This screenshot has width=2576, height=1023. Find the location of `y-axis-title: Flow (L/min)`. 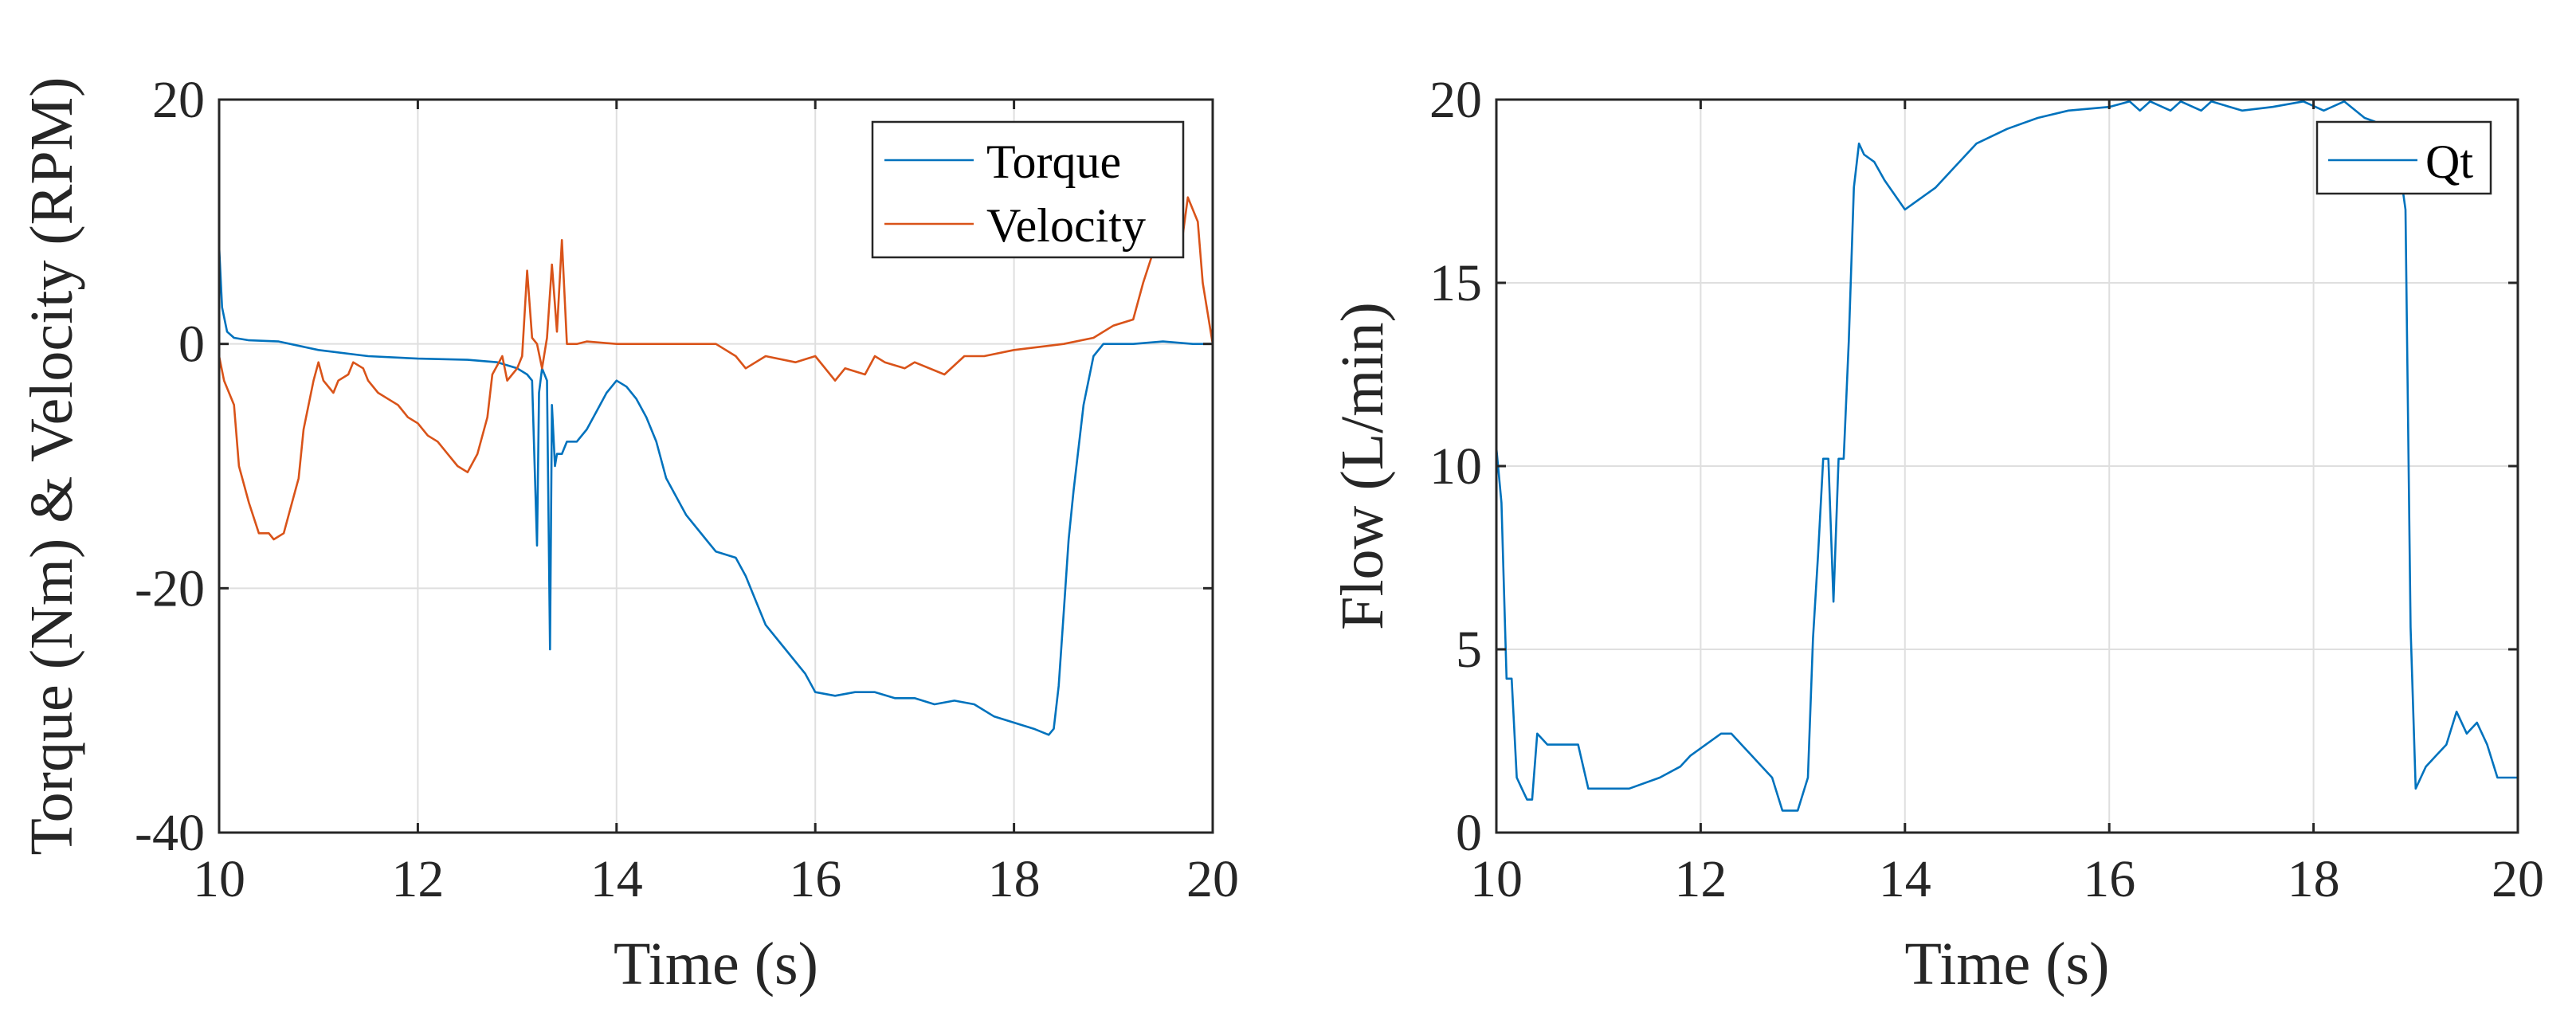

y-axis-title: Flow (L/min) is located at coordinates (1362, 466).